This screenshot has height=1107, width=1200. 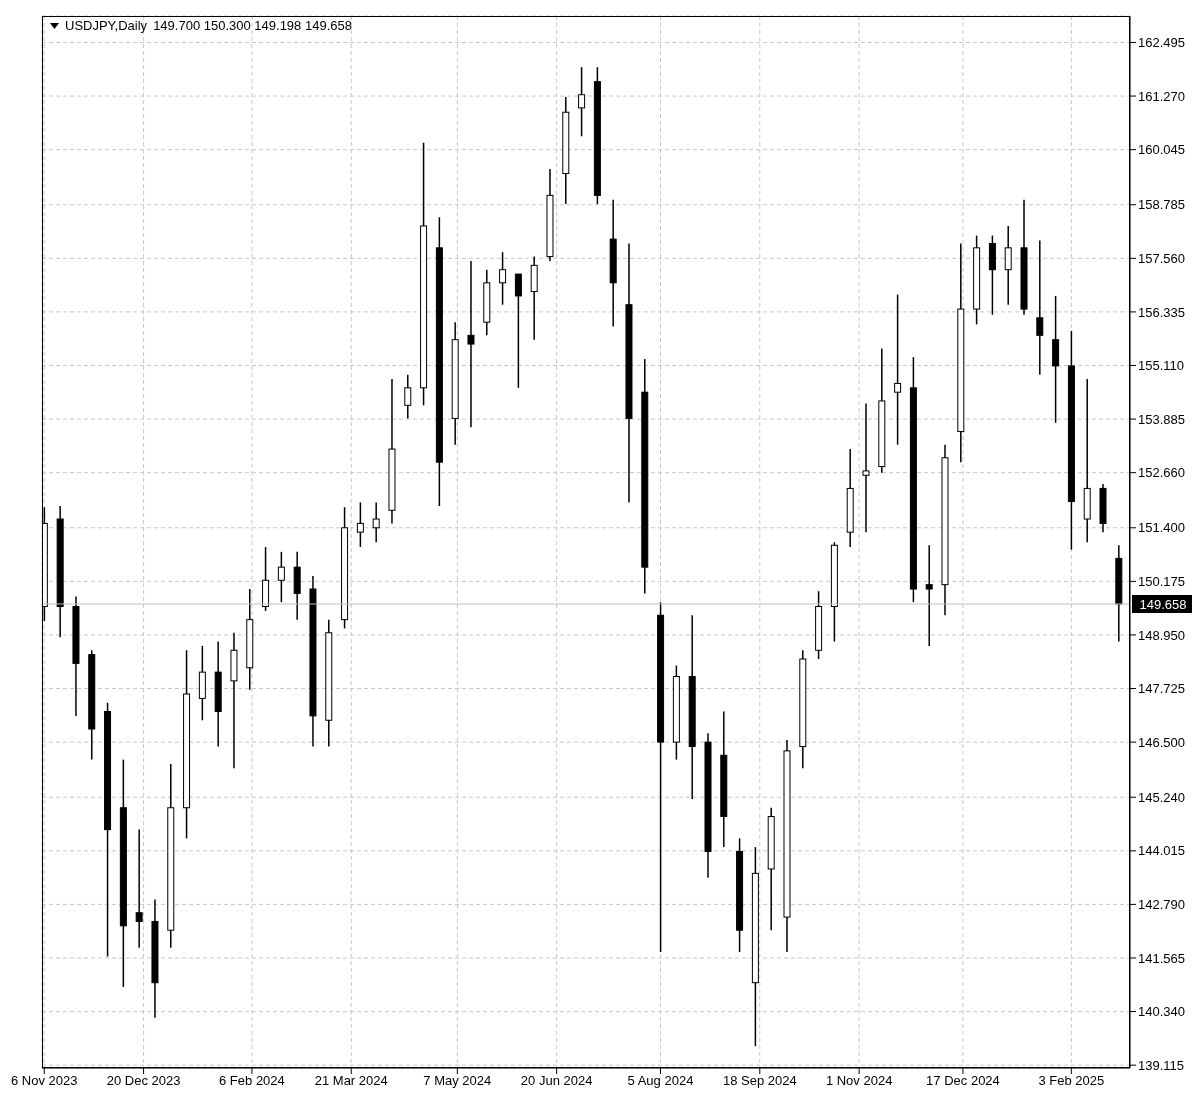 What do you see at coordinates (1161, 150) in the screenshot?
I see `y-tick-label: 160.045` at bounding box center [1161, 150].